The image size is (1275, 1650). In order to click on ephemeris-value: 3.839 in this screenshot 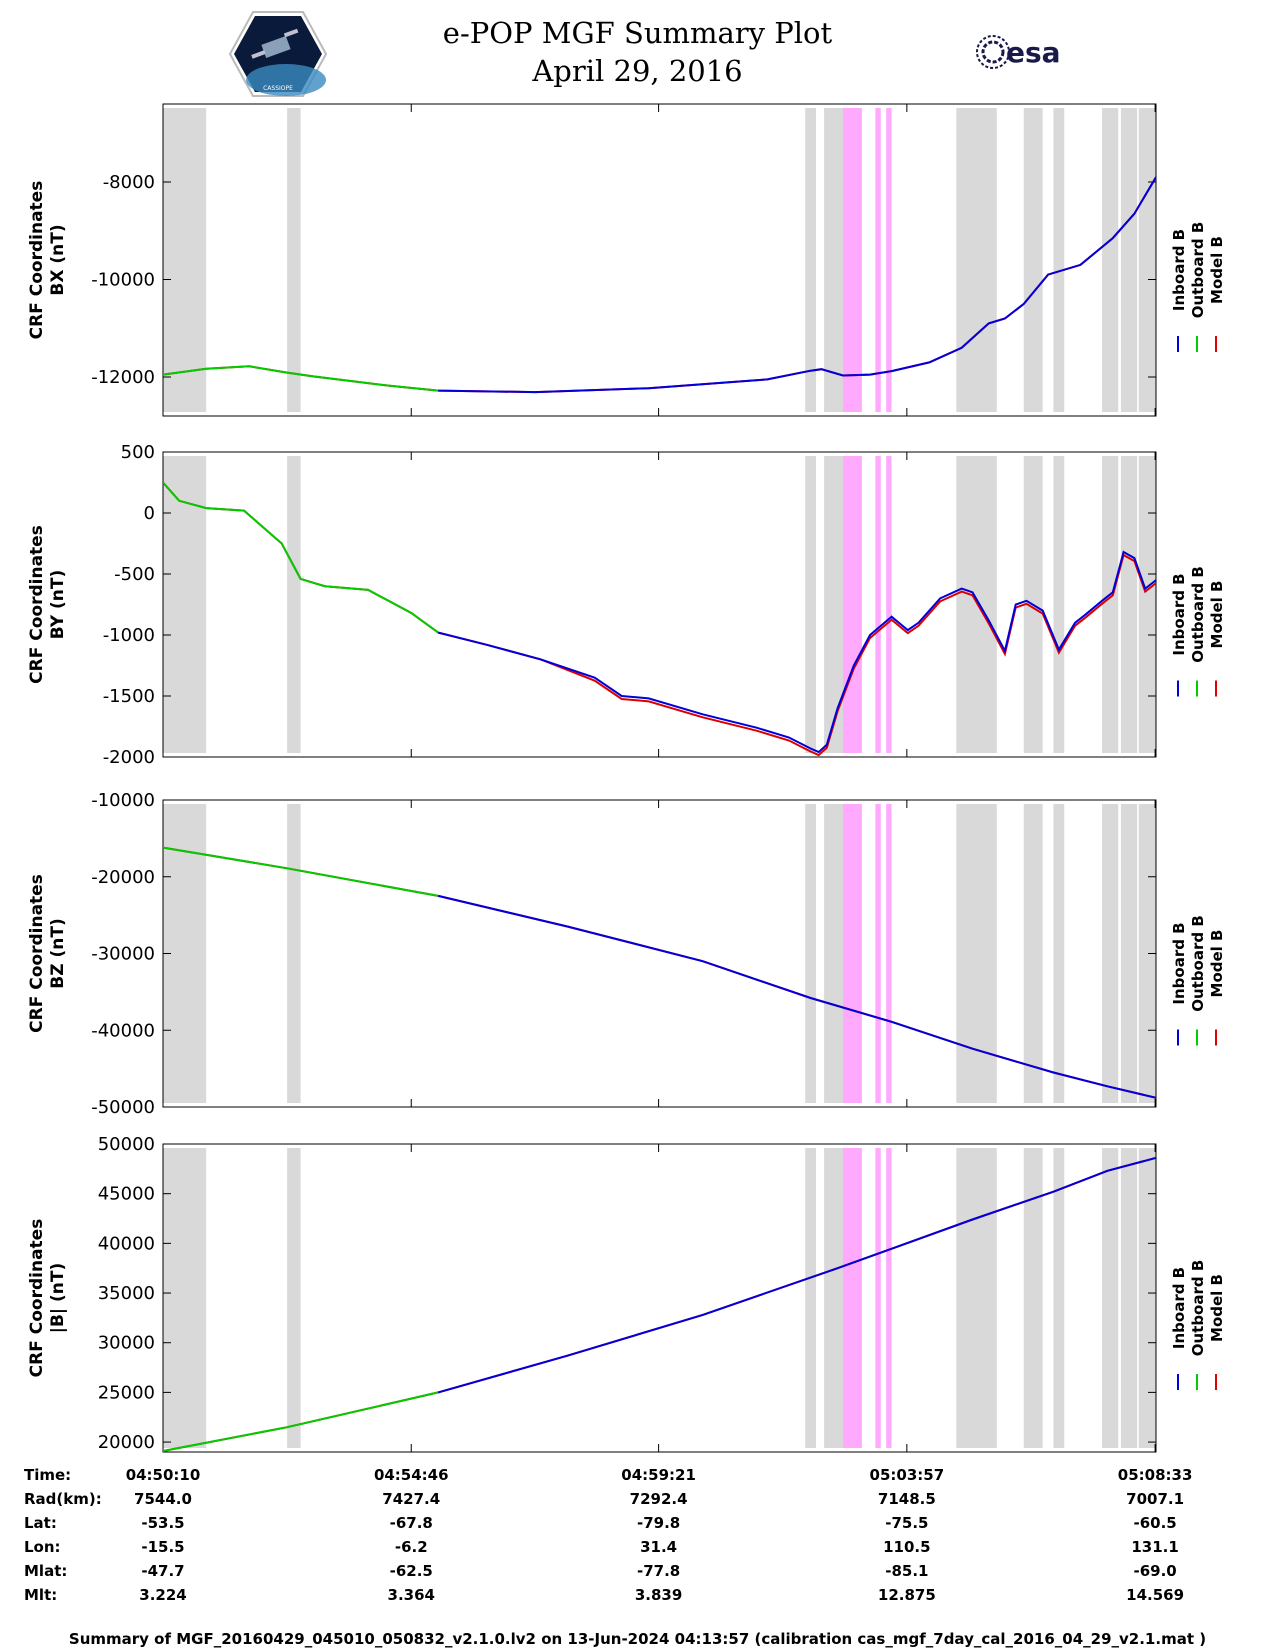, I will do `click(658, 1595)`.